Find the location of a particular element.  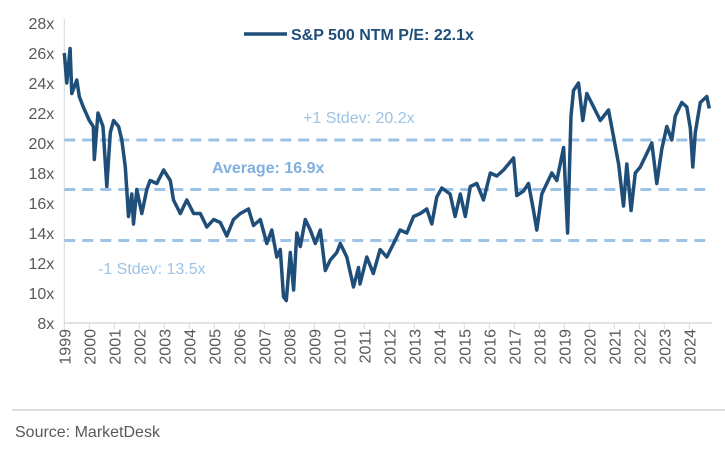

x-tick-label: 2015 is located at coordinates (465, 347).